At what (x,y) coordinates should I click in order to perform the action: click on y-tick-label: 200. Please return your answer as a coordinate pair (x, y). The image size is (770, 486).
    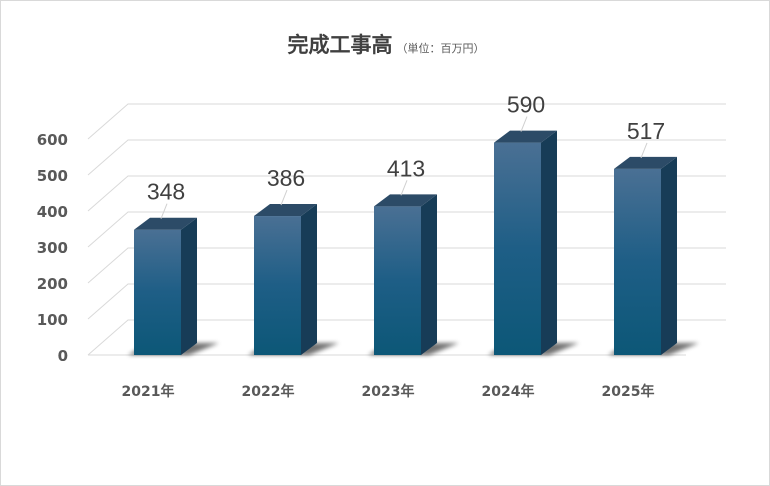
    Looking at the image, I should click on (52, 284).